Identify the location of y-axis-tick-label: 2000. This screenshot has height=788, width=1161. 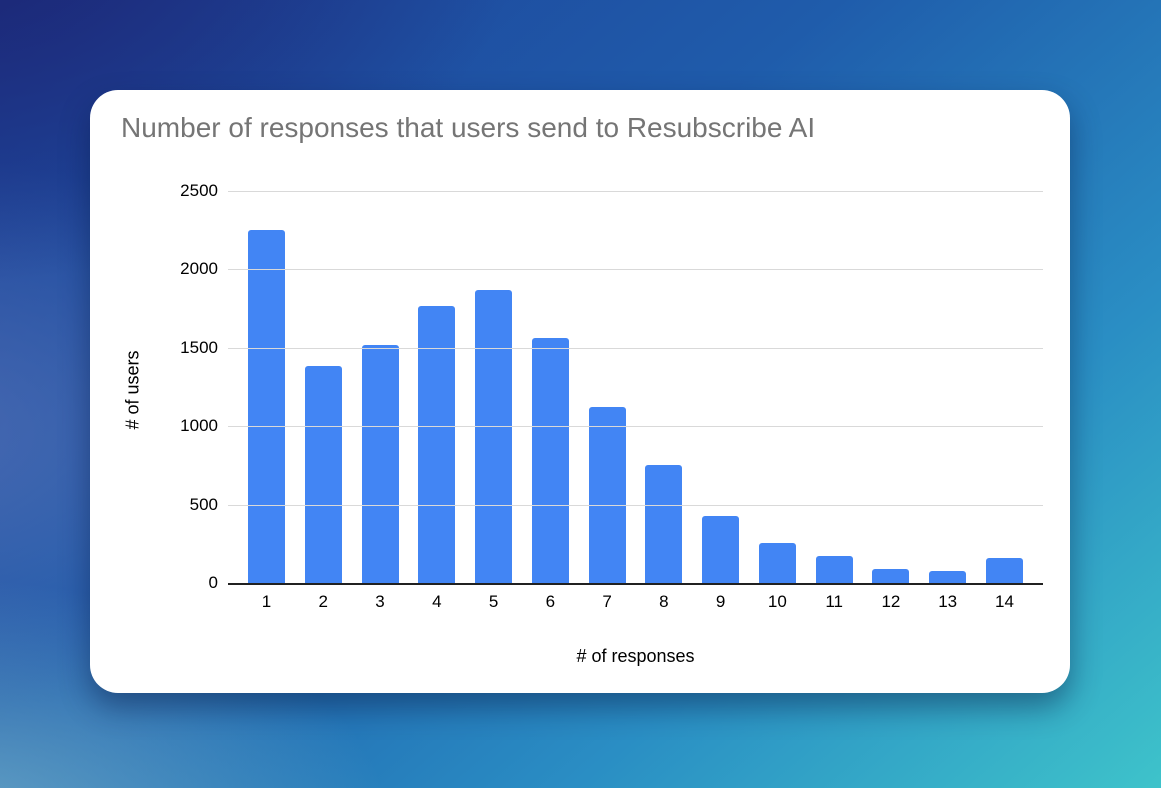
(199, 269).